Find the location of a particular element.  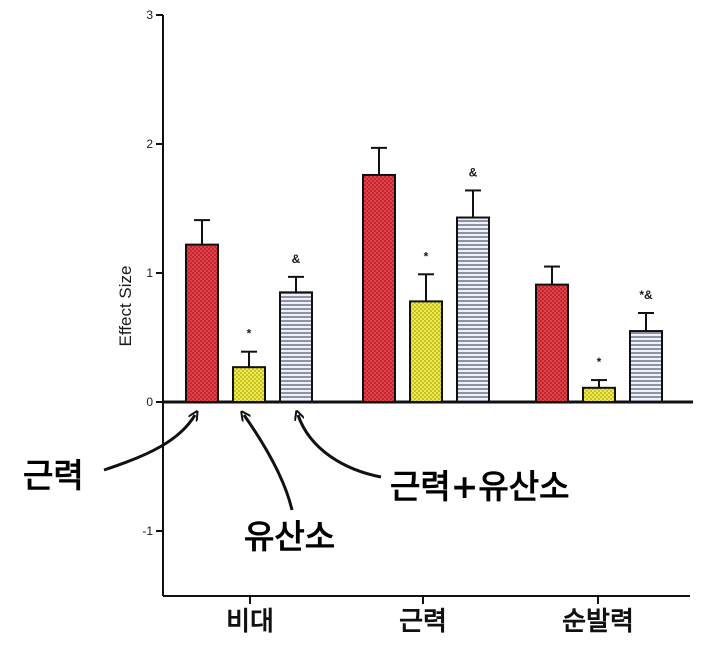

legend-arrow-aerobic is located at coordinates (269, 463).